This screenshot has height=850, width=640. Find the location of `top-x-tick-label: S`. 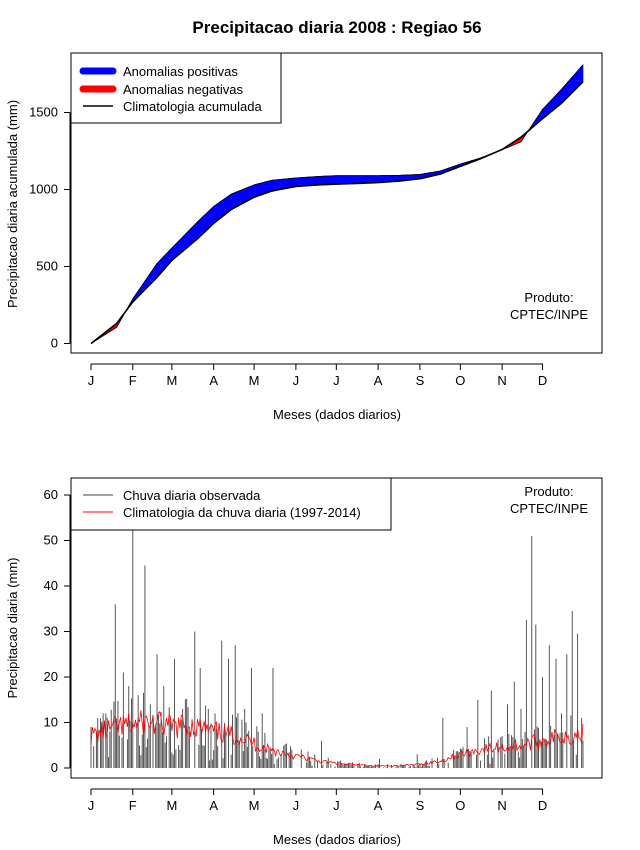

top-x-tick-label: S is located at coordinates (420, 380).